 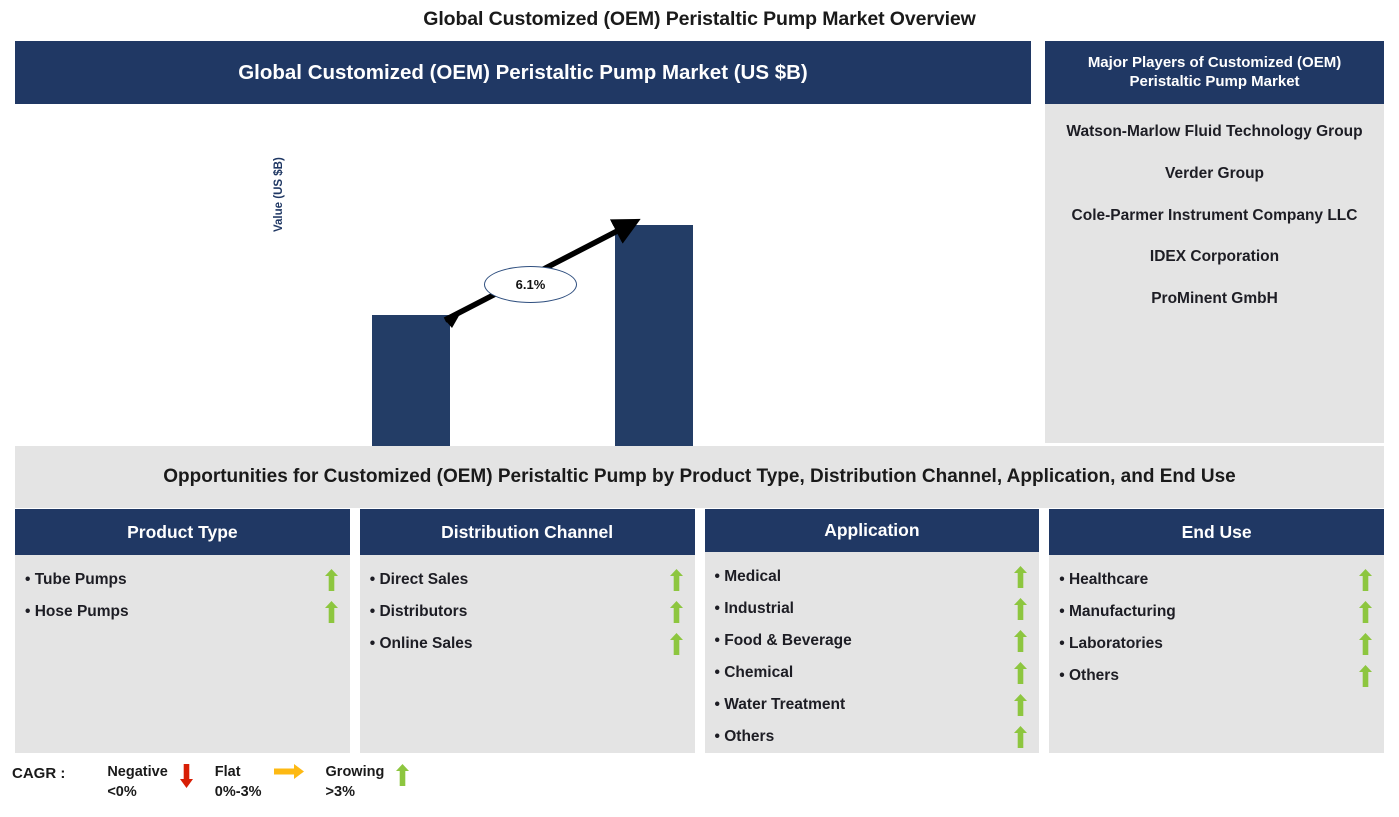 I want to click on arrow-down-icon-wrap, so click(x=186, y=774).